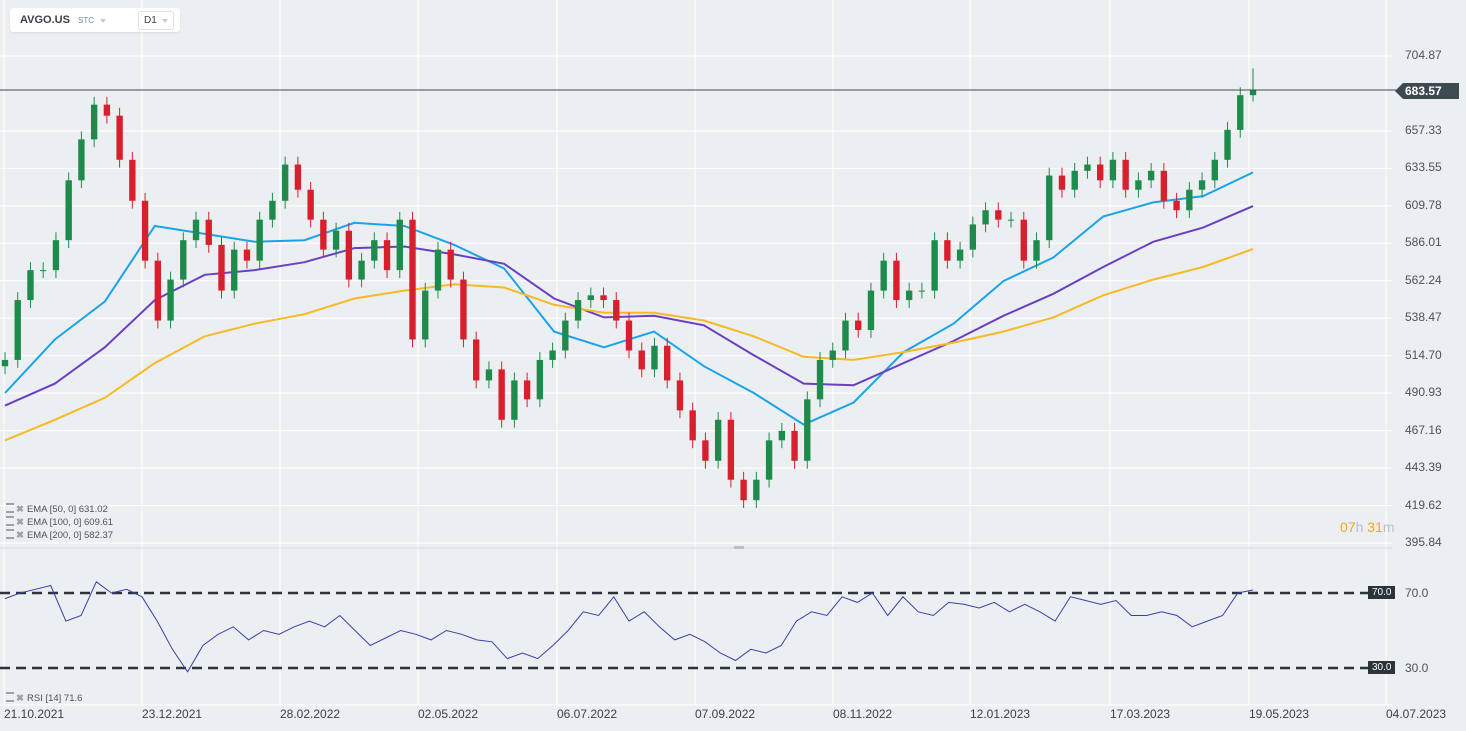  I want to click on timeframe-value: D1, so click(150, 20).